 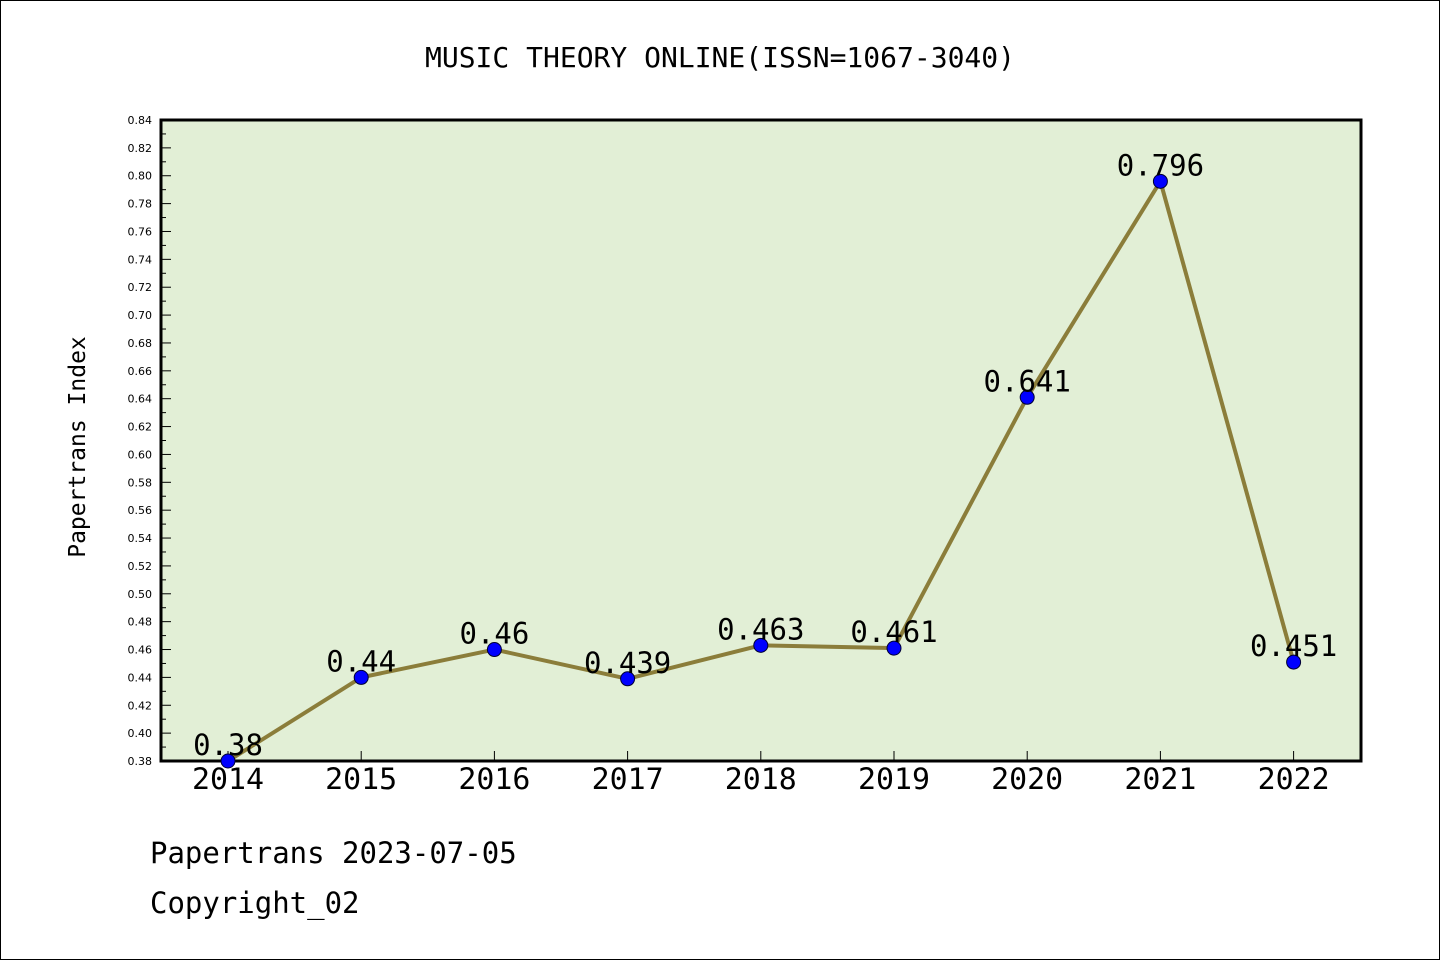 I want to click on y-tick-label: 0.82, so click(x=140, y=148).